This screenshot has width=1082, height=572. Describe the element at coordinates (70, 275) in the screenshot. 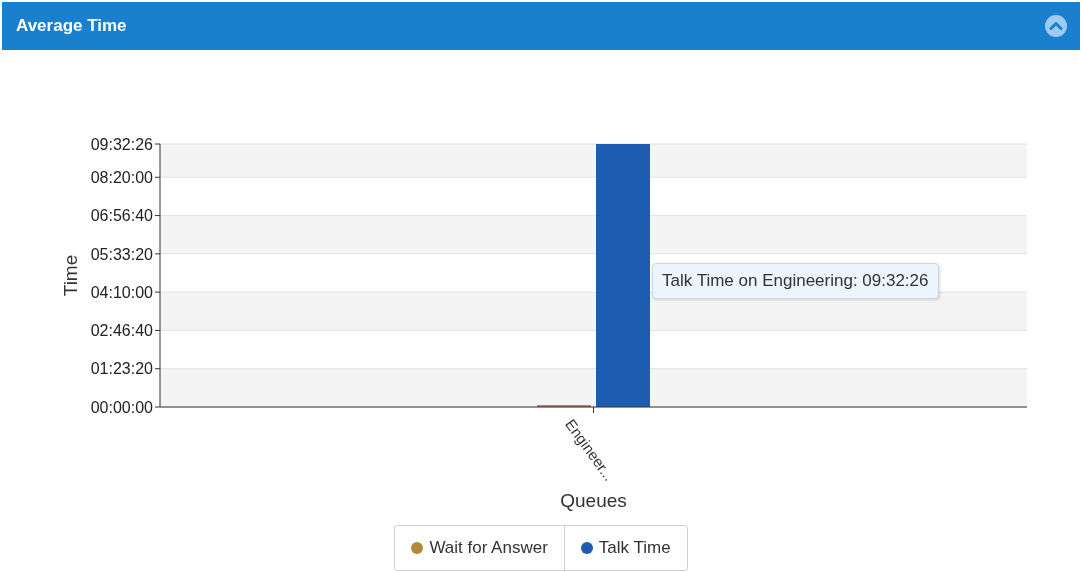

I see `y-axis-title: Time` at that location.